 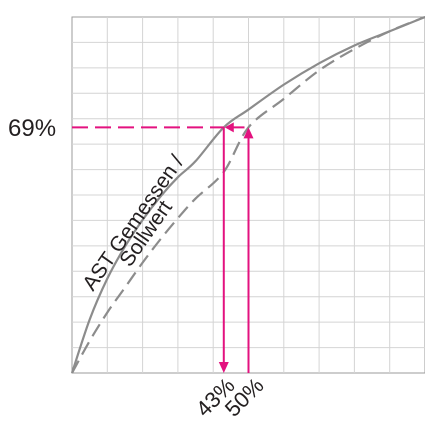 What do you see at coordinates (248, 133) in the screenshot?
I see `arrow-up-icon` at bounding box center [248, 133].